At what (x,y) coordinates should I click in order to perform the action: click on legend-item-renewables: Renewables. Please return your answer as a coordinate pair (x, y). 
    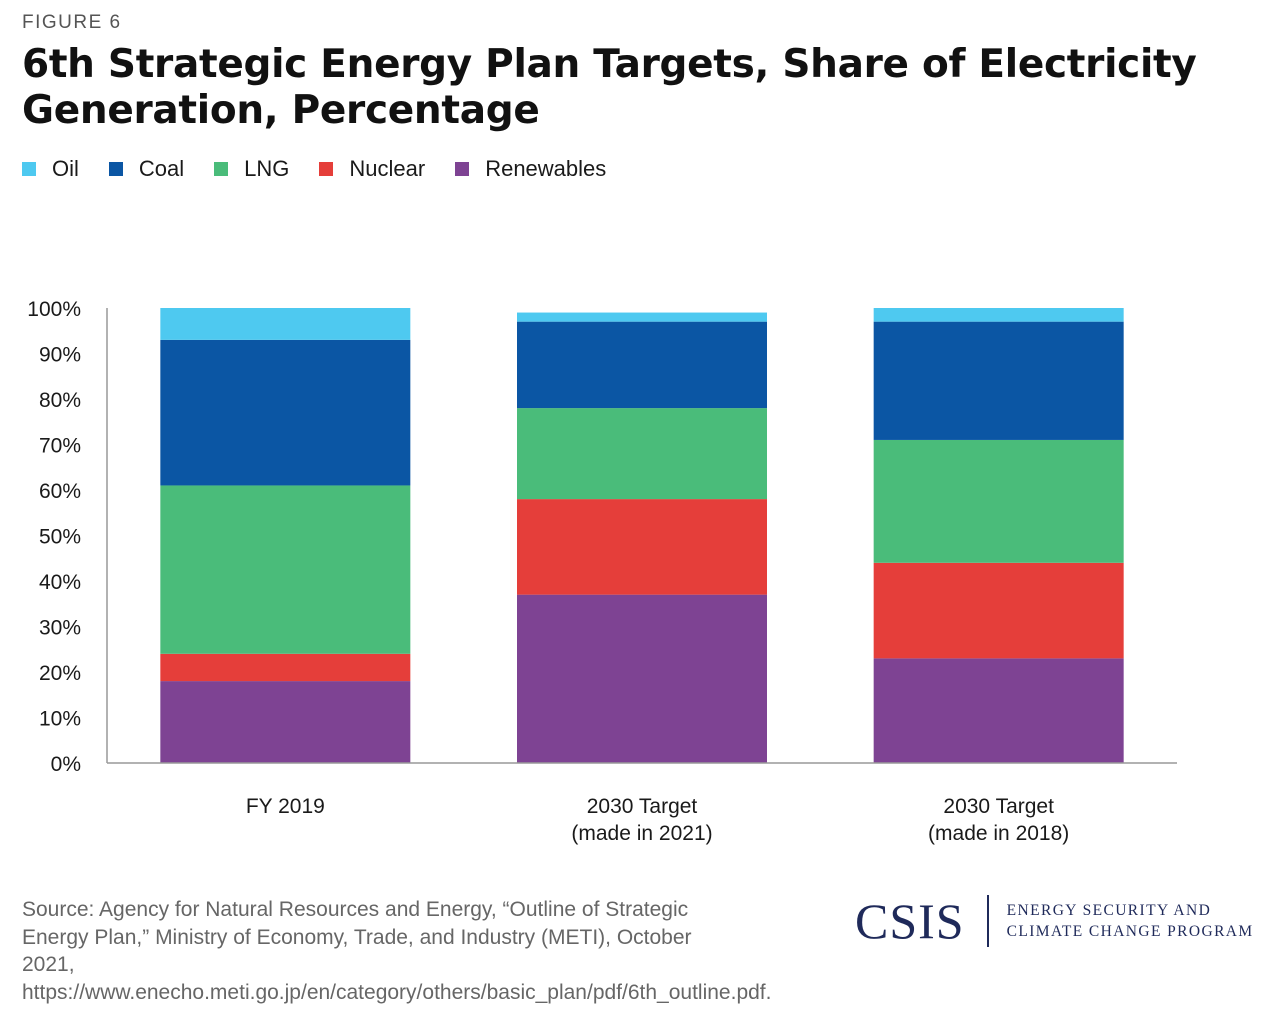
    Looking at the image, I should click on (530, 169).